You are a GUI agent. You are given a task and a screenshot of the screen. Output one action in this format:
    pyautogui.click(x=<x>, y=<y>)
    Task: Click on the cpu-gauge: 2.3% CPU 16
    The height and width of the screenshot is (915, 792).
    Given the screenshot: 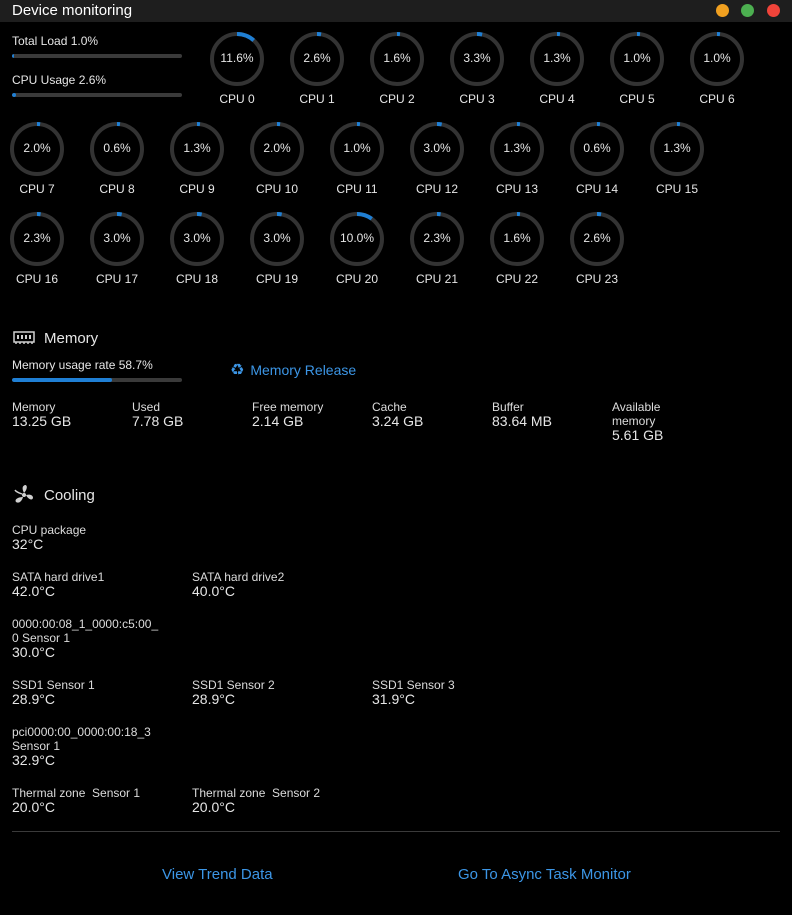 What is the action you would take?
    pyautogui.click(x=37, y=251)
    